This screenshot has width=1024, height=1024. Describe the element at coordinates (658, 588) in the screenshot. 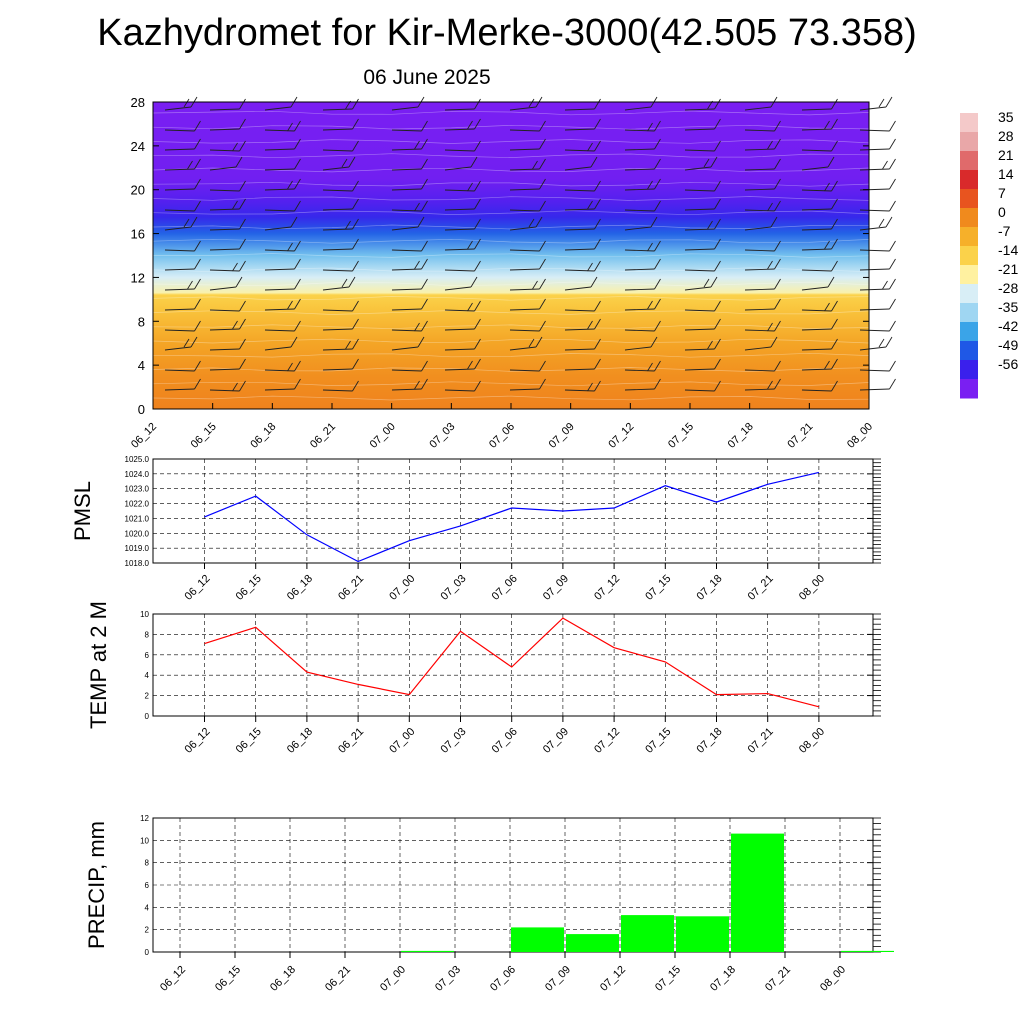

I see `x-tick-label: 07_15` at that location.